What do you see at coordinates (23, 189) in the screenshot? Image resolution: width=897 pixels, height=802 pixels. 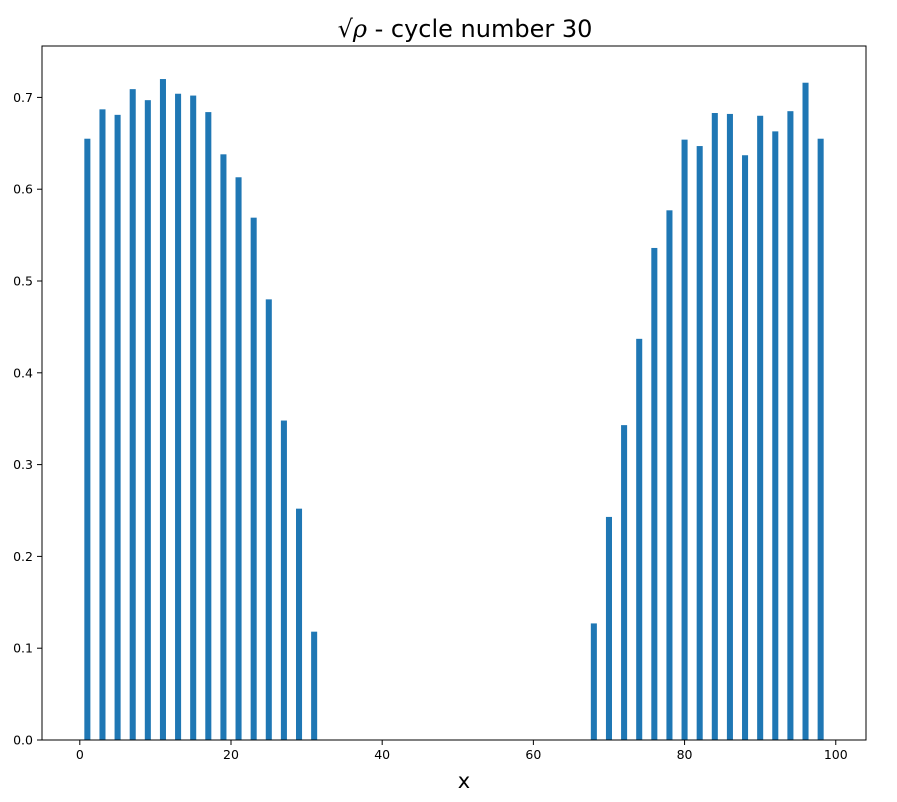 I see `y-tick-label: 0.6` at bounding box center [23, 189].